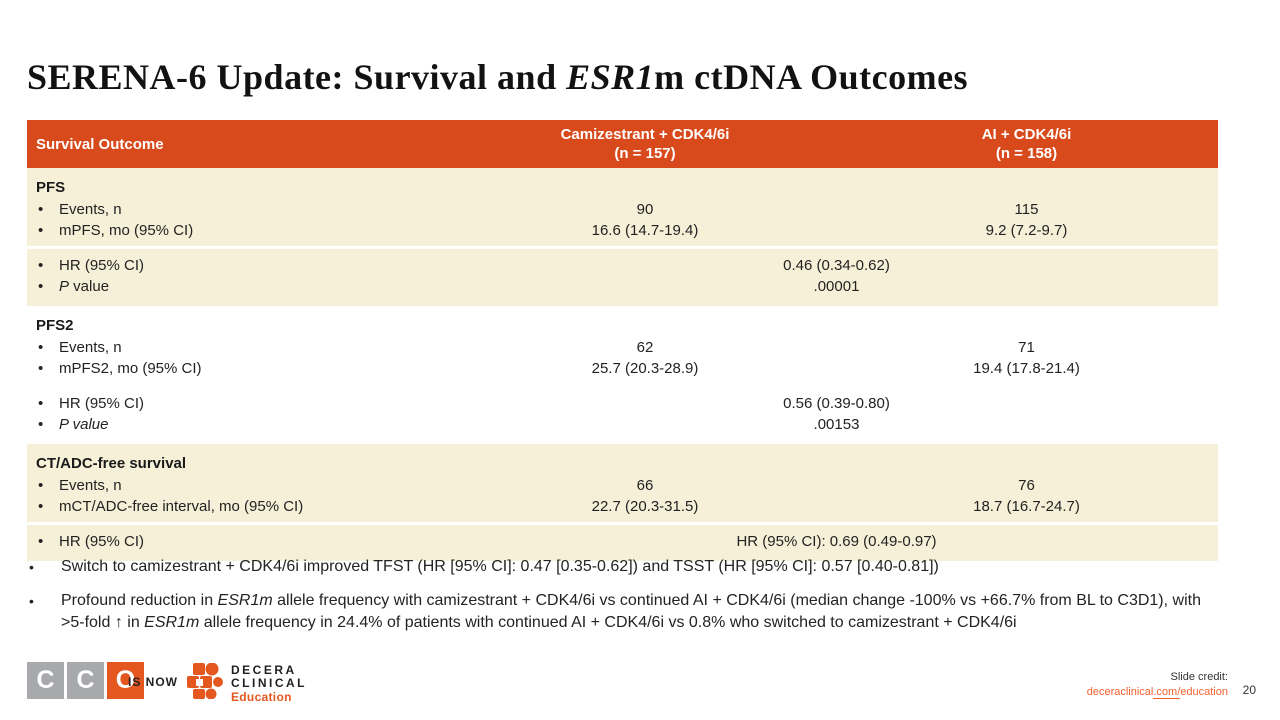 This screenshot has height=720, width=1280. What do you see at coordinates (645, 209) in the screenshot?
I see `row-value-camizestrant: 90` at bounding box center [645, 209].